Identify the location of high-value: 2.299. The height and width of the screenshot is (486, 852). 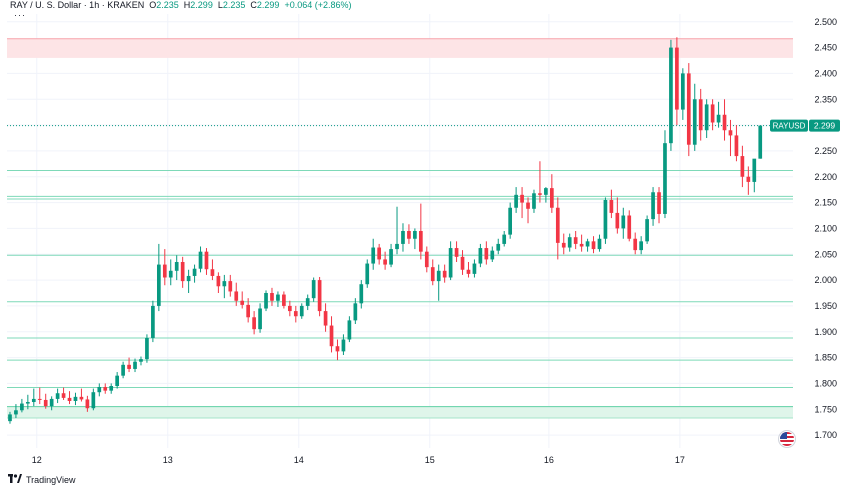
(201, 5).